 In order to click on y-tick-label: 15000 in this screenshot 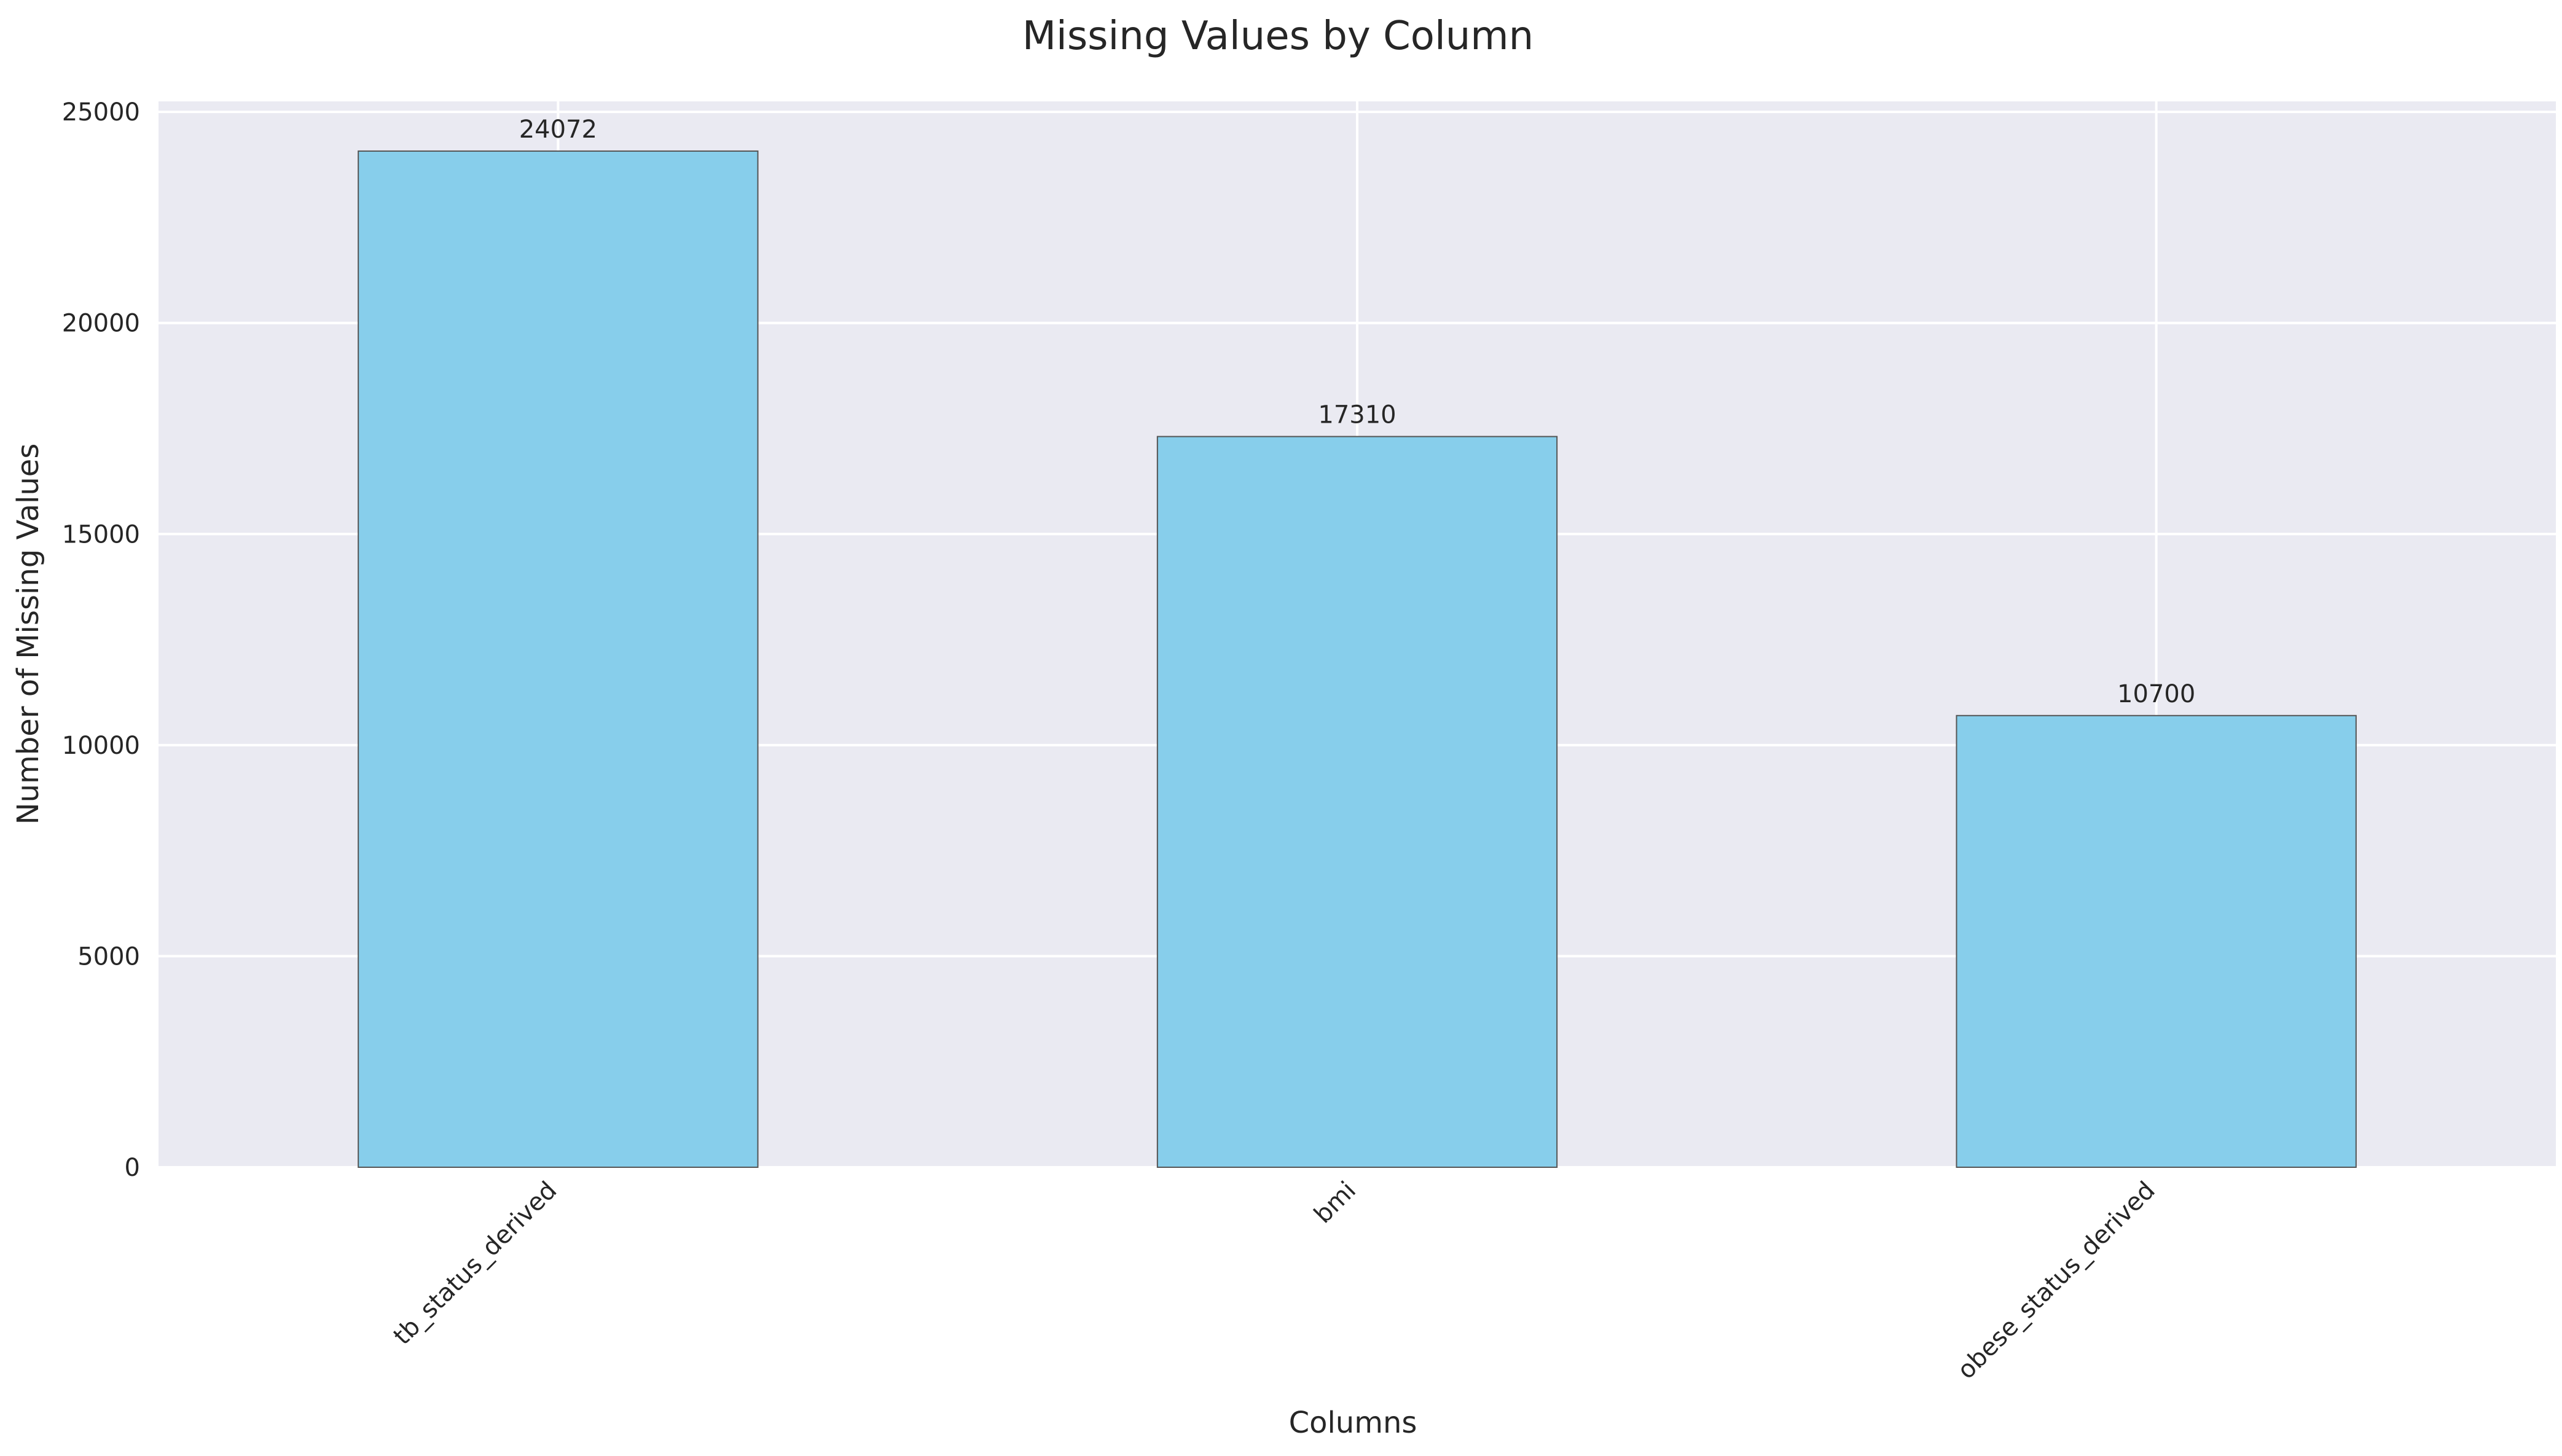, I will do `click(101, 534)`.